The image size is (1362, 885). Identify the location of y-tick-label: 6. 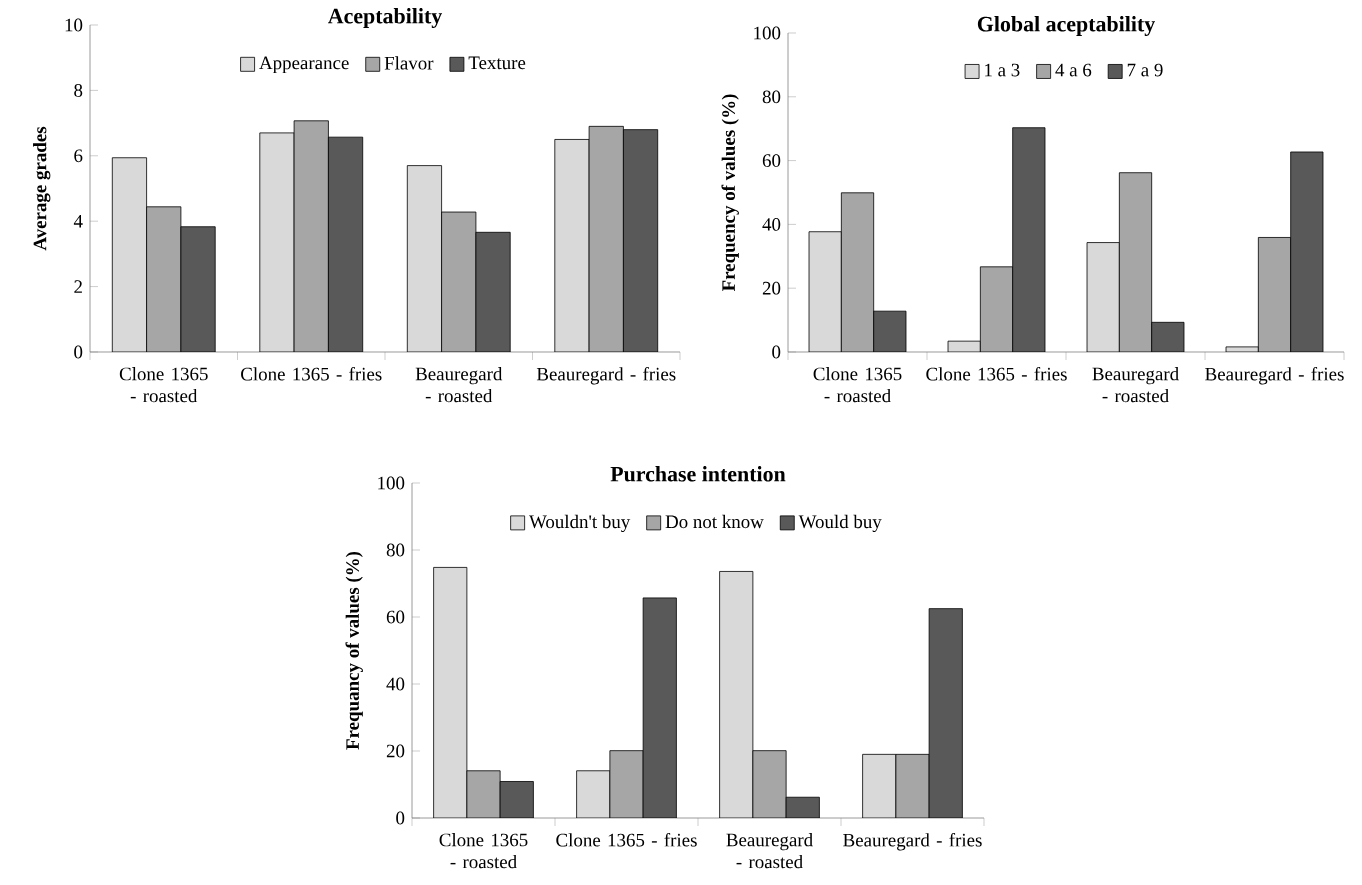
(78, 156).